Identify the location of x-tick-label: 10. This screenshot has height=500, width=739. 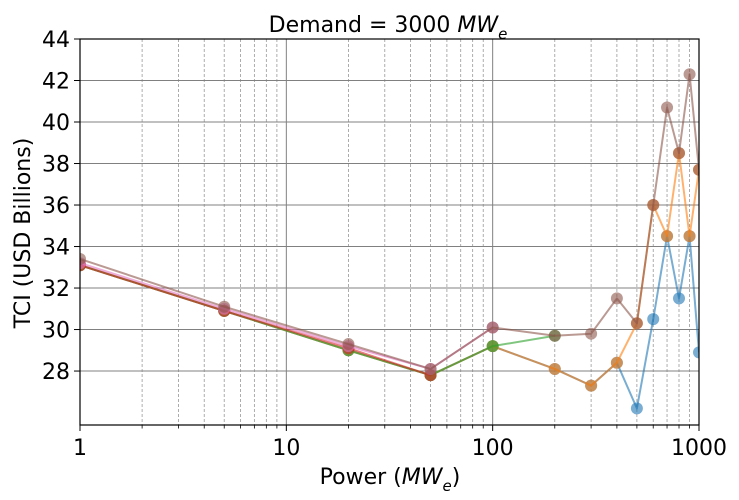
(286, 448).